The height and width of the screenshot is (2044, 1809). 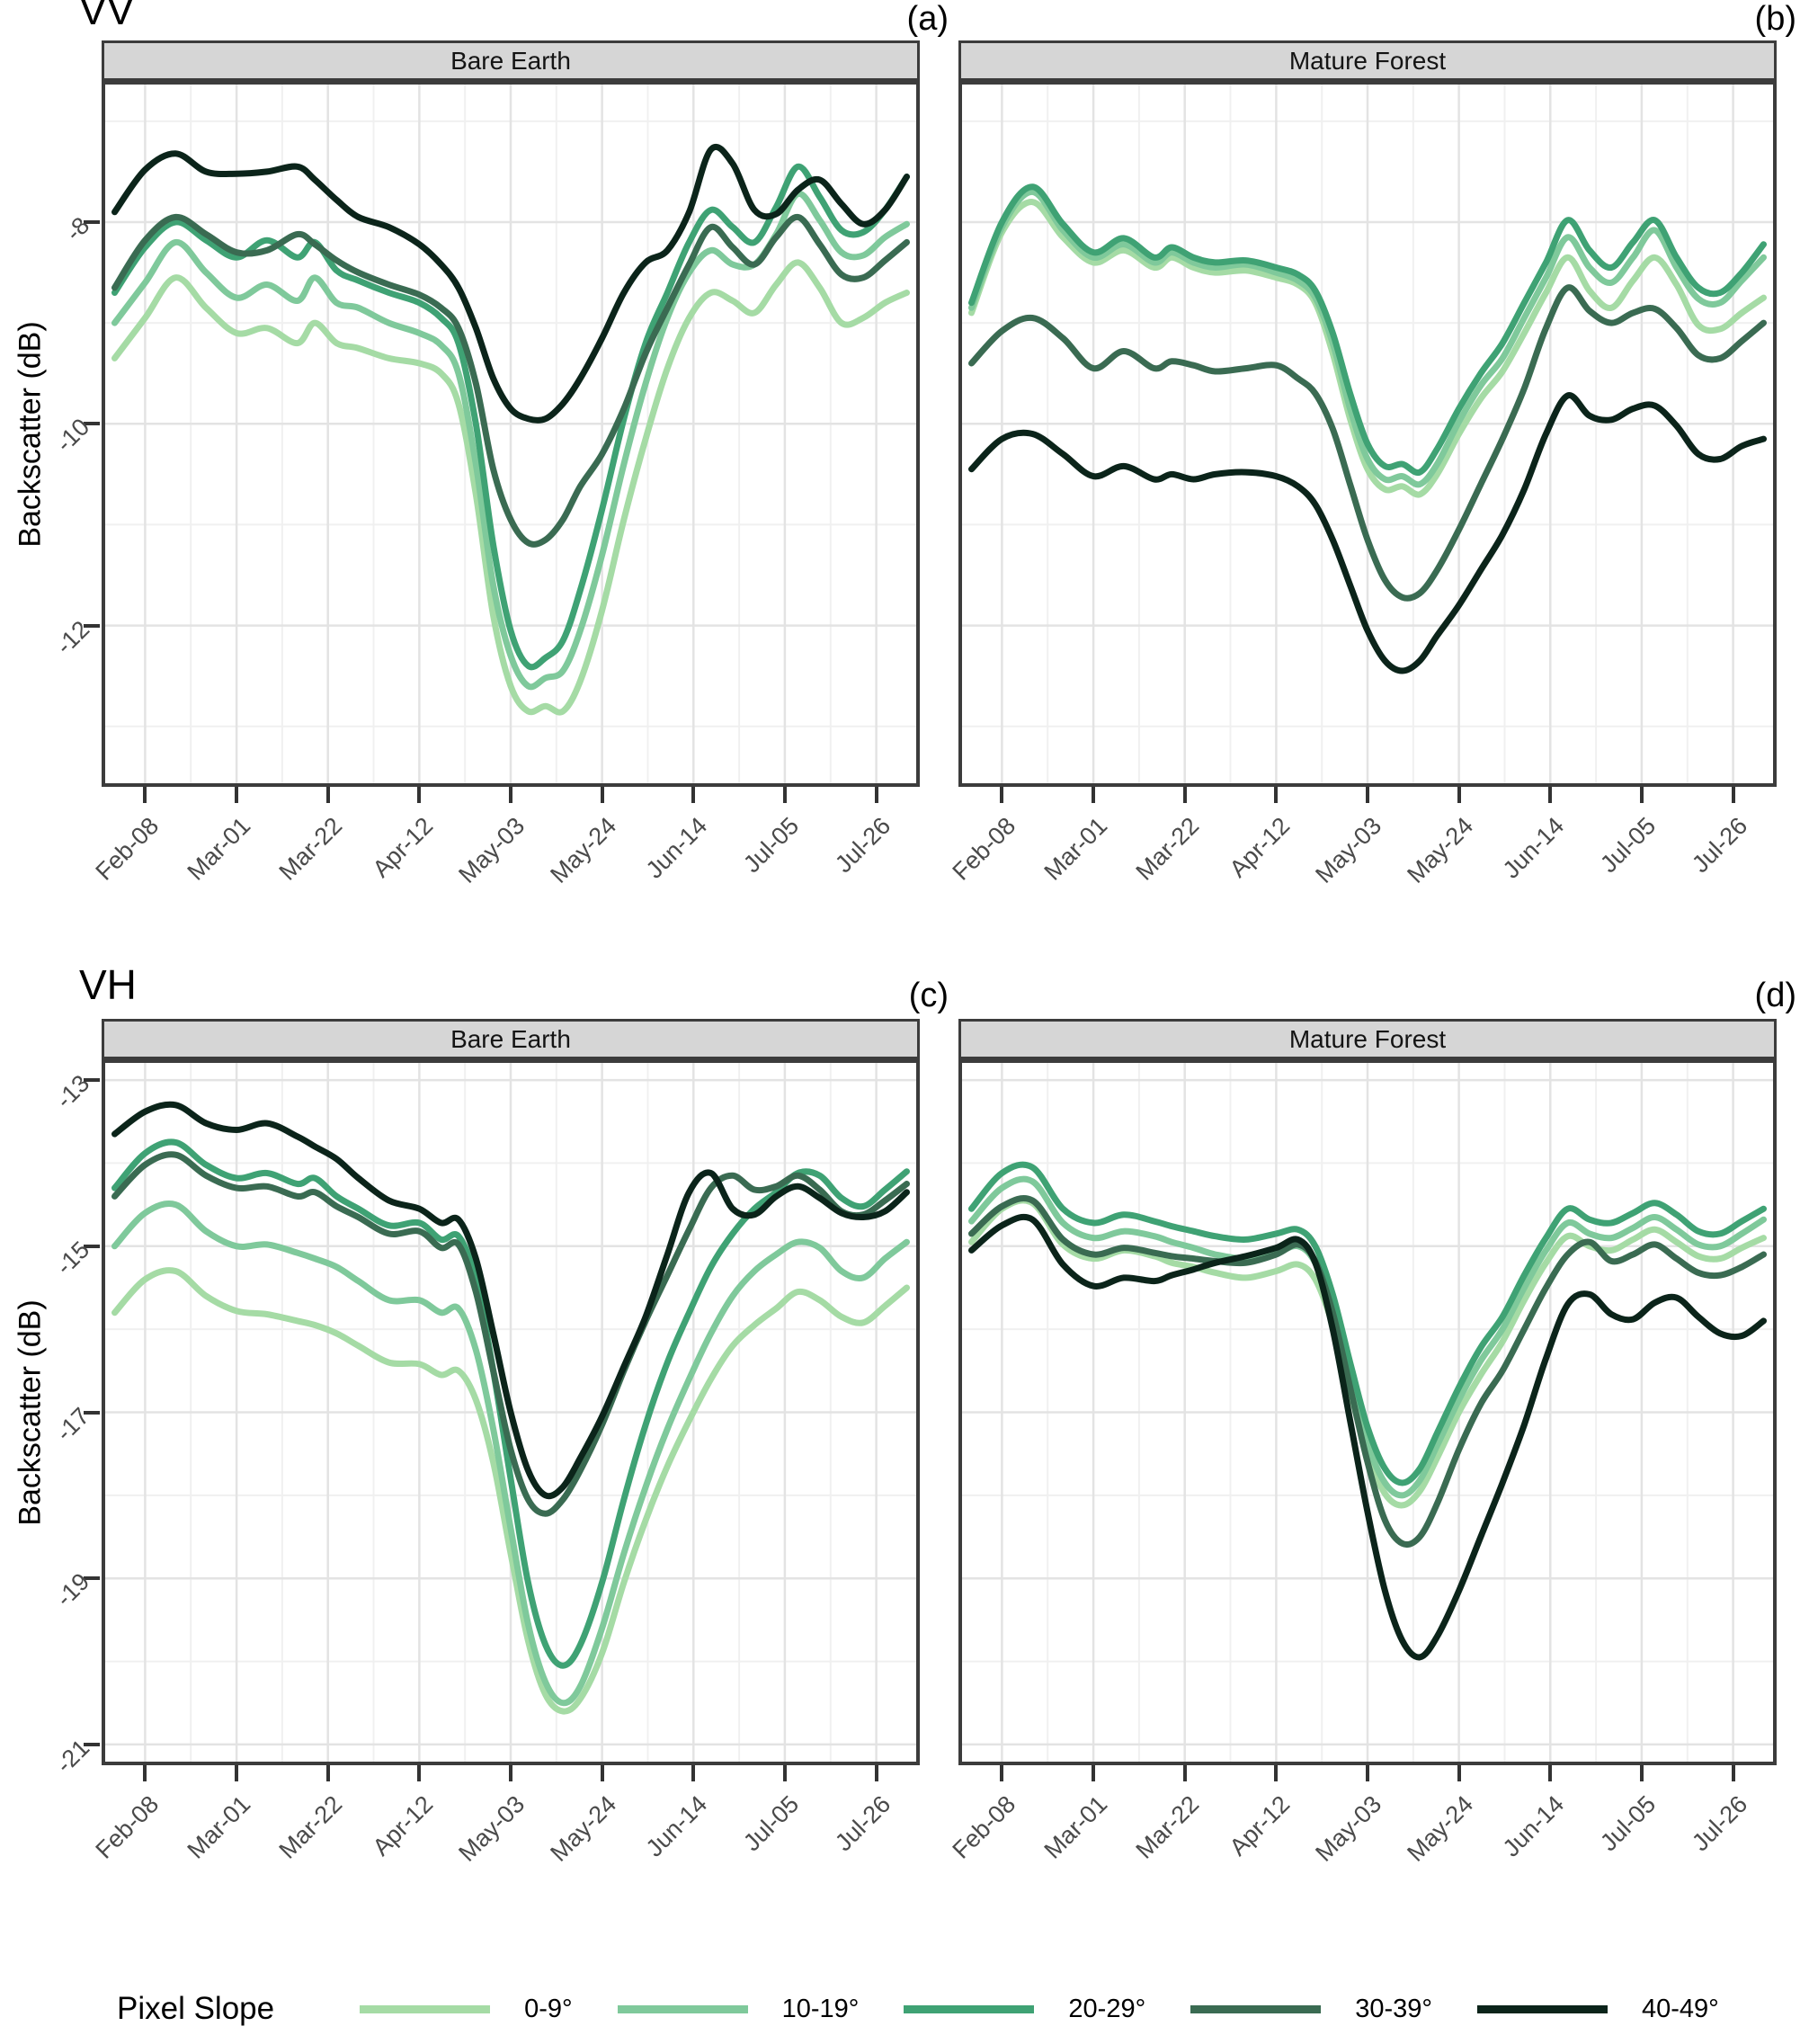 What do you see at coordinates (72, 1258) in the screenshot?
I see `y-tick-label: -15` at bounding box center [72, 1258].